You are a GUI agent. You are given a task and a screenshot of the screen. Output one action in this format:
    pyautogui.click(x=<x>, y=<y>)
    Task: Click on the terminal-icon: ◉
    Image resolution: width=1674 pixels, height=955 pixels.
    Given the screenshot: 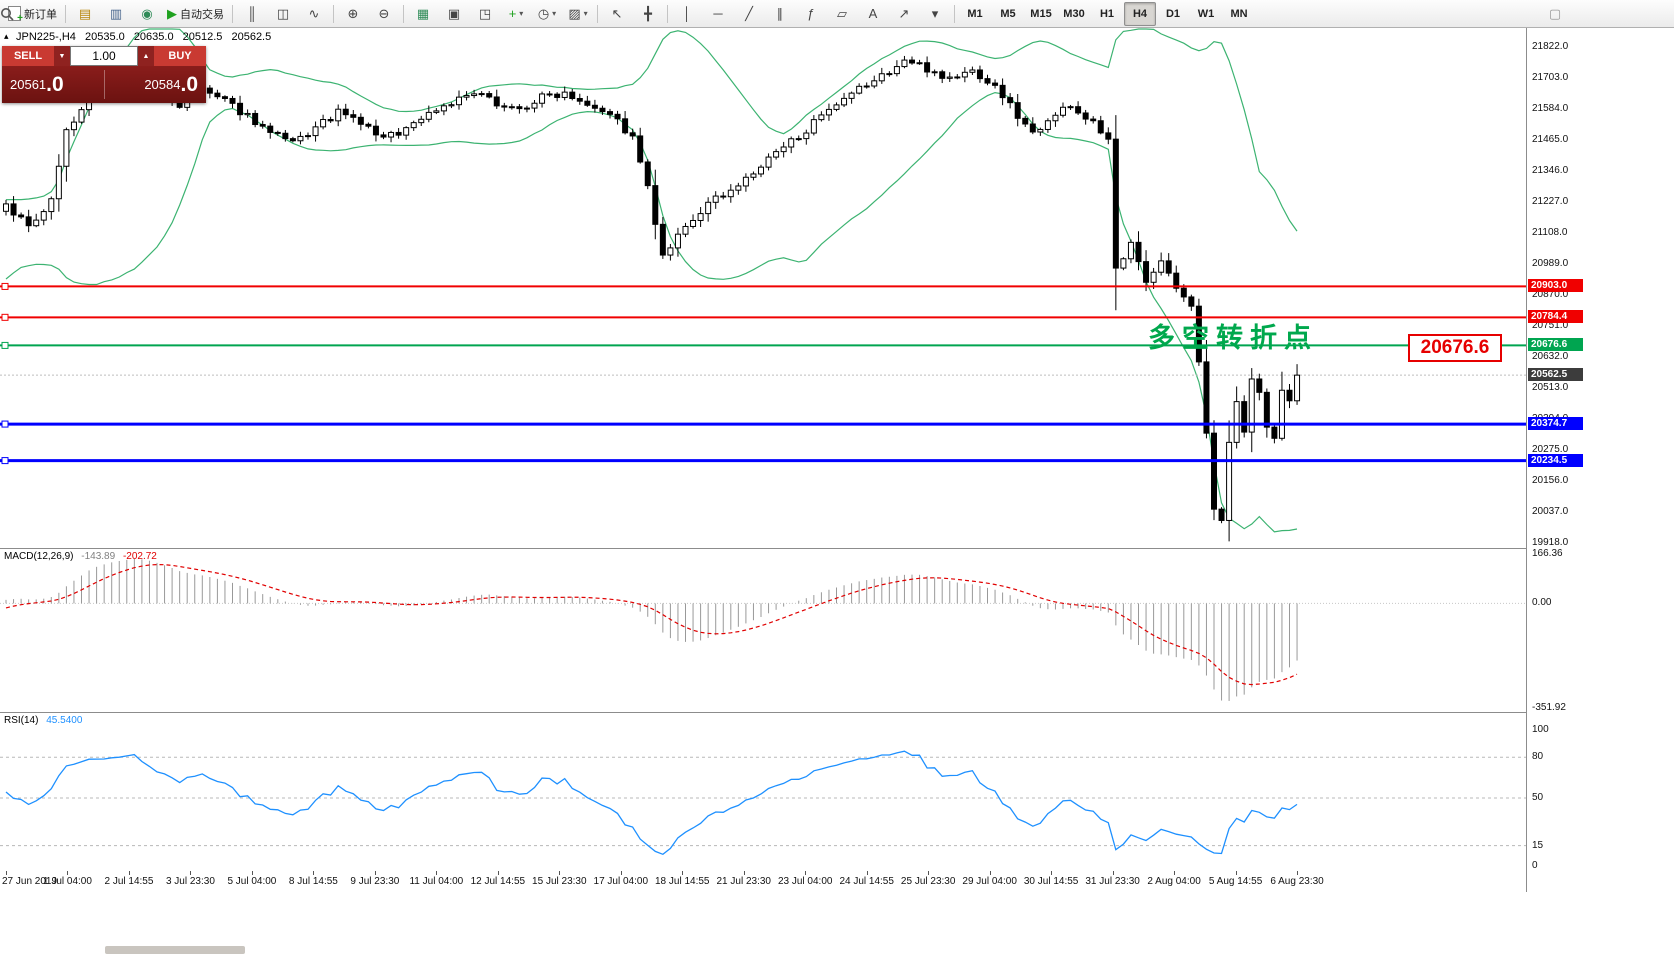 What is the action you would take?
    pyautogui.click(x=147, y=14)
    